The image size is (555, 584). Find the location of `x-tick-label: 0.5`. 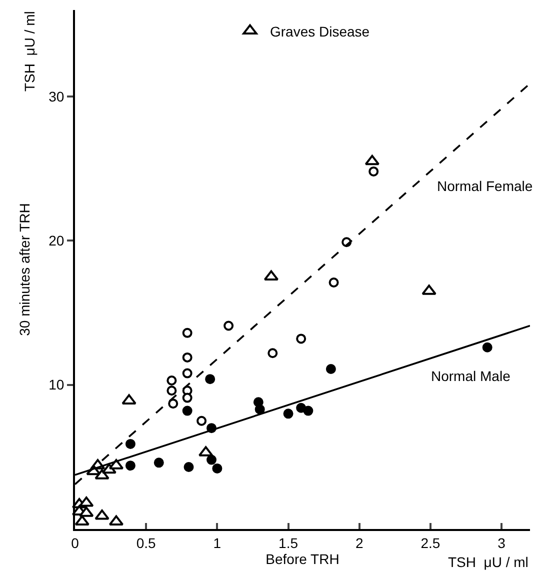

x-tick-label: 0.5 is located at coordinates (146, 542).